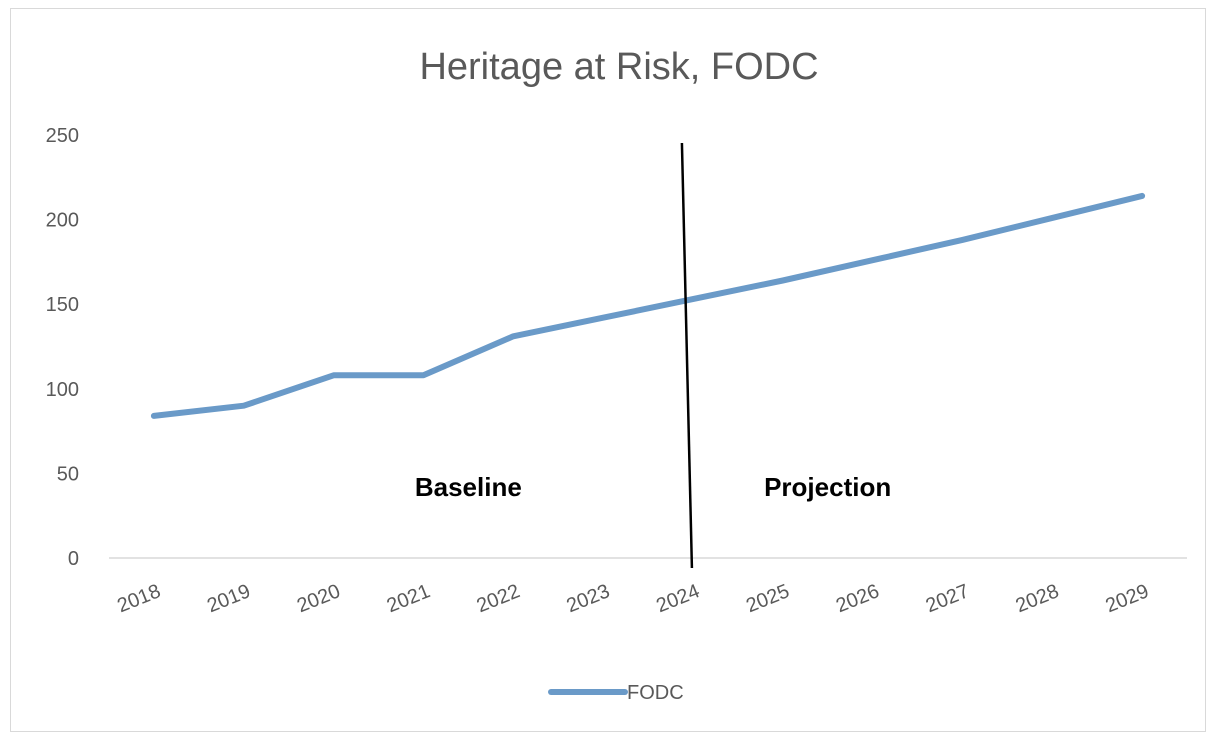 This screenshot has height=736, width=1211. Describe the element at coordinates (1127, 598) in the screenshot. I see `x-tick-label: 2029` at that location.